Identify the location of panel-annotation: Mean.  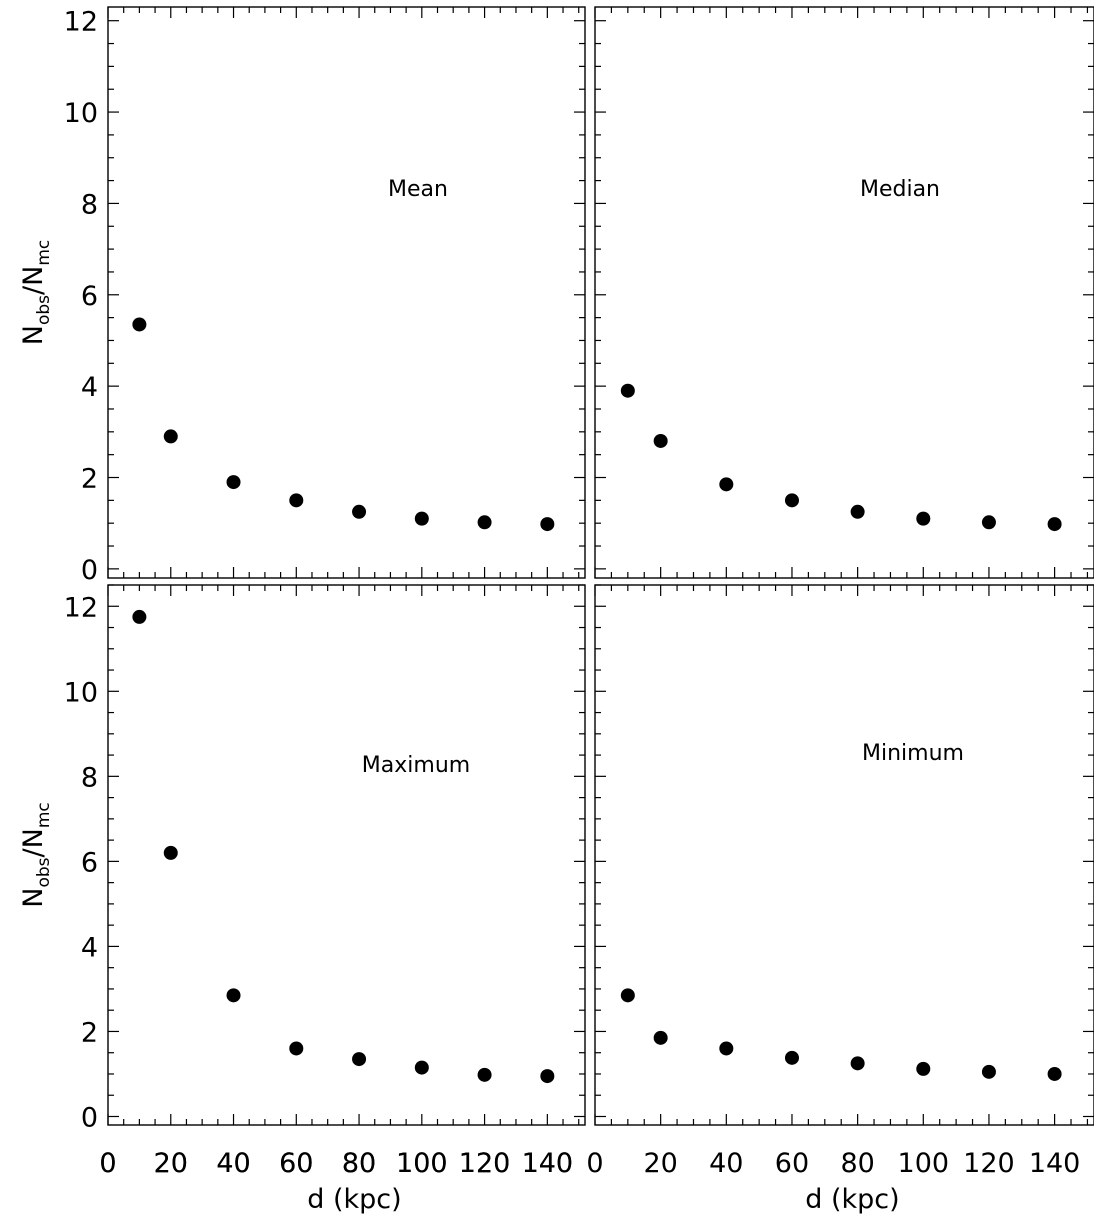
(418, 189).